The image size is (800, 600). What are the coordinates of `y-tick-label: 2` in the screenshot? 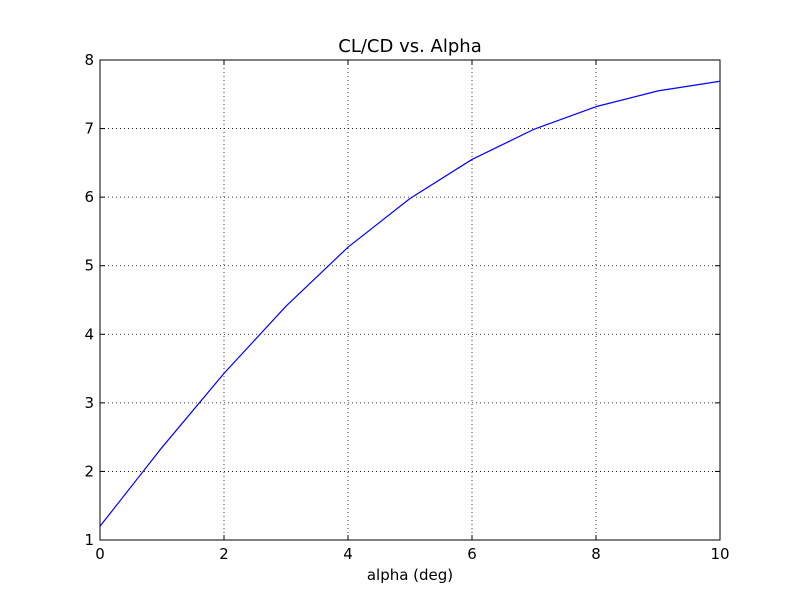 It's located at (89, 471).